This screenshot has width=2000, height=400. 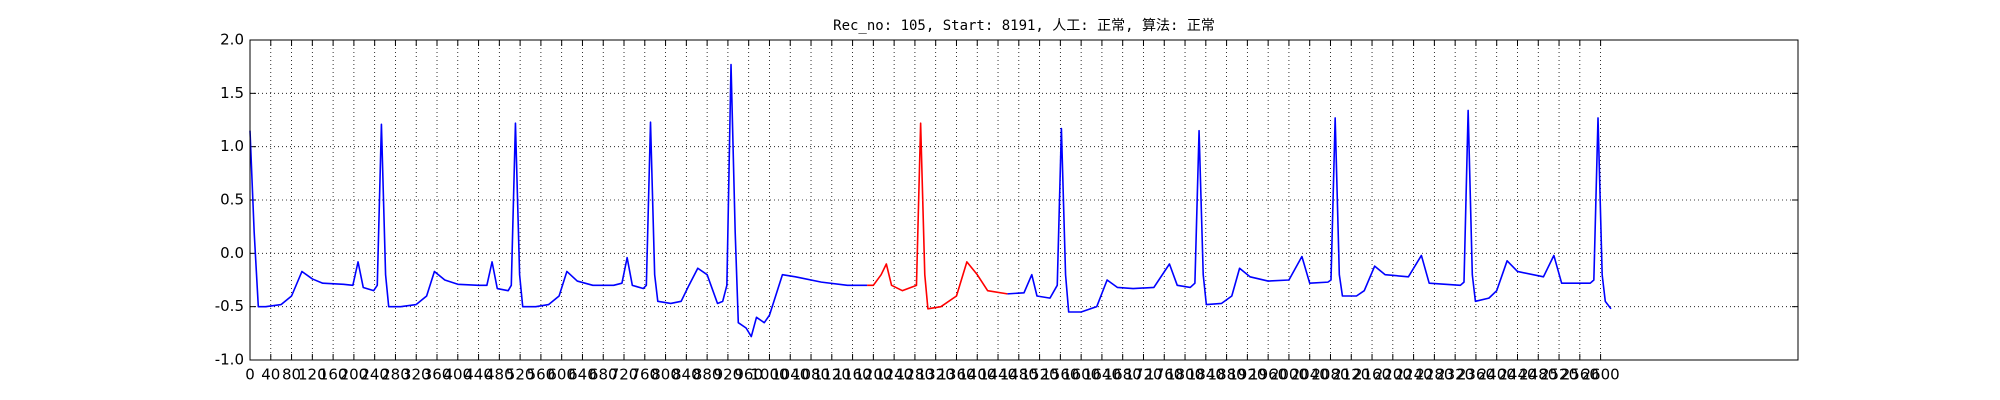 What do you see at coordinates (232, 253) in the screenshot?
I see `y-tick-label: 0.0` at bounding box center [232, 253].